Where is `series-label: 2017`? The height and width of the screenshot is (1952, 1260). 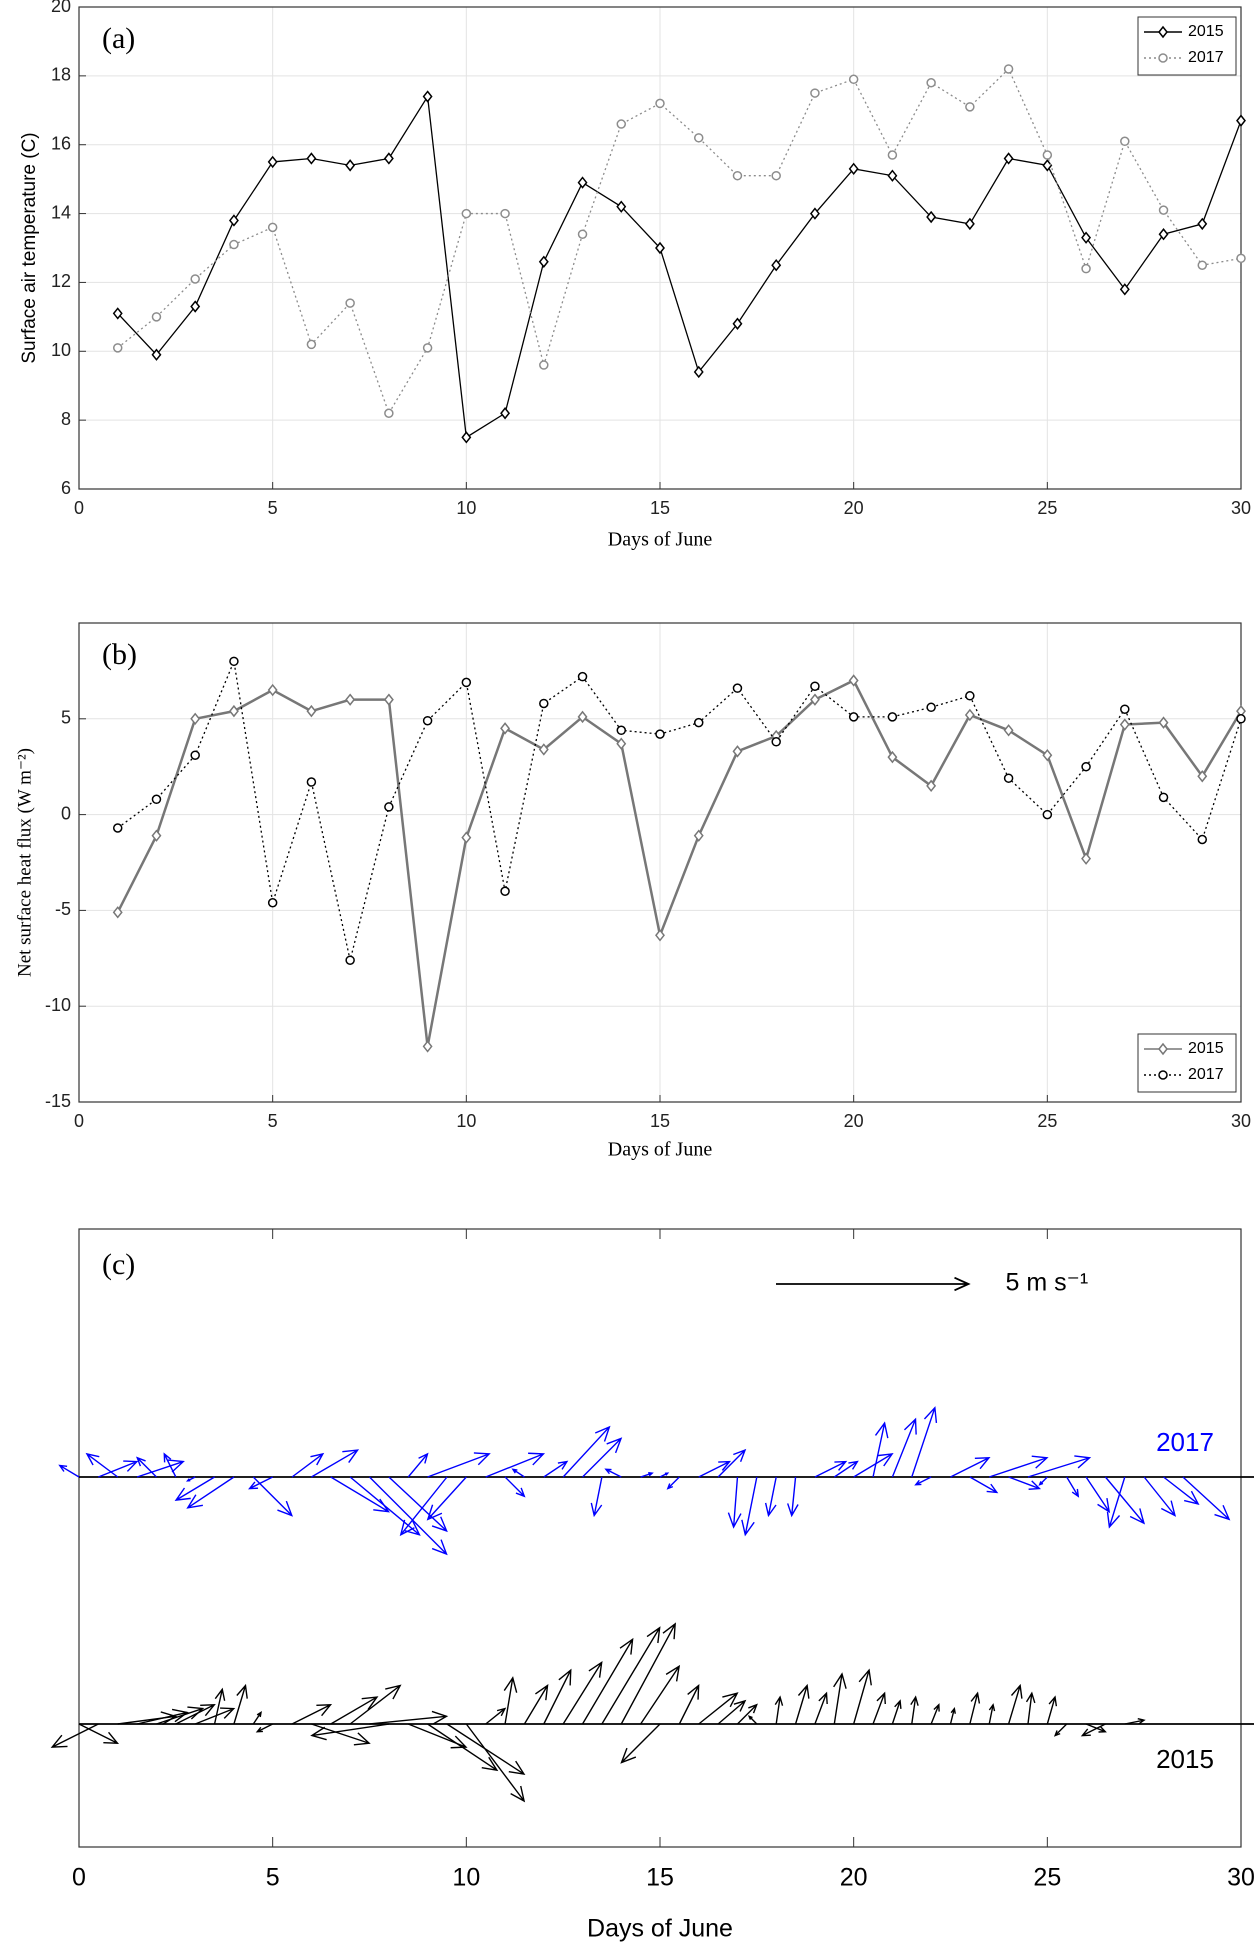
series-label: 2017 is located at coordinates (1185, 1442).